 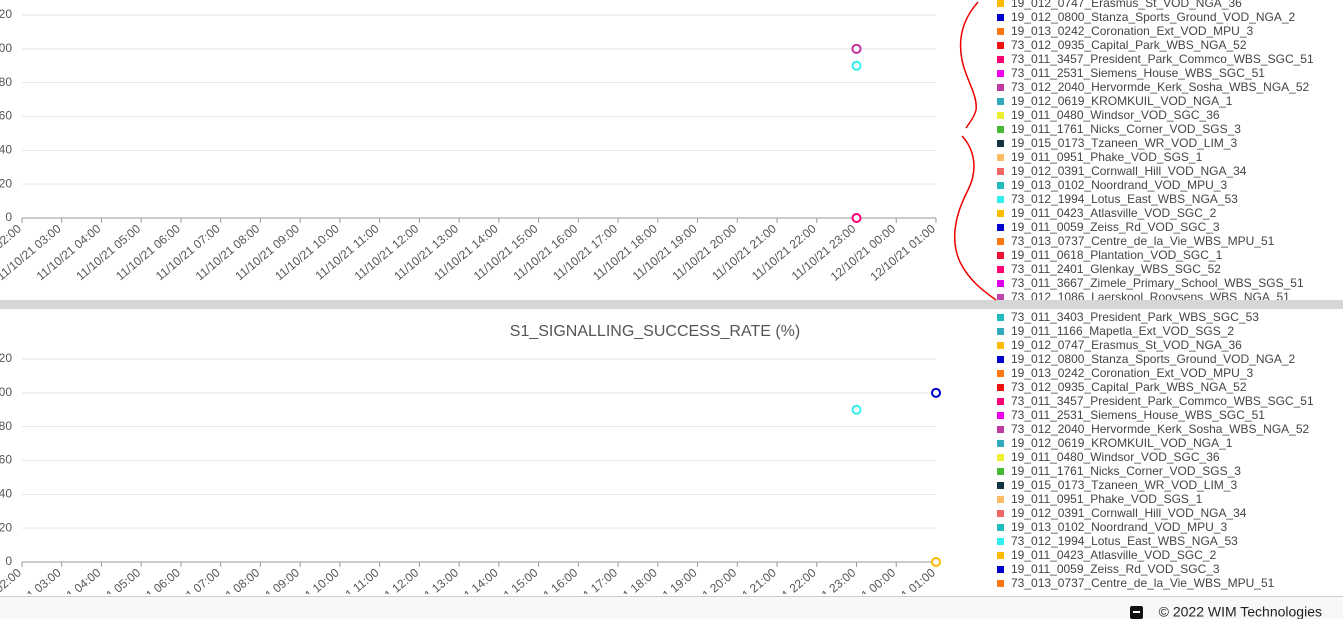 I want to click on legend-label: 19_011_0618_Plantation_VOD_SGC_1, so click(x=1117, y=255).